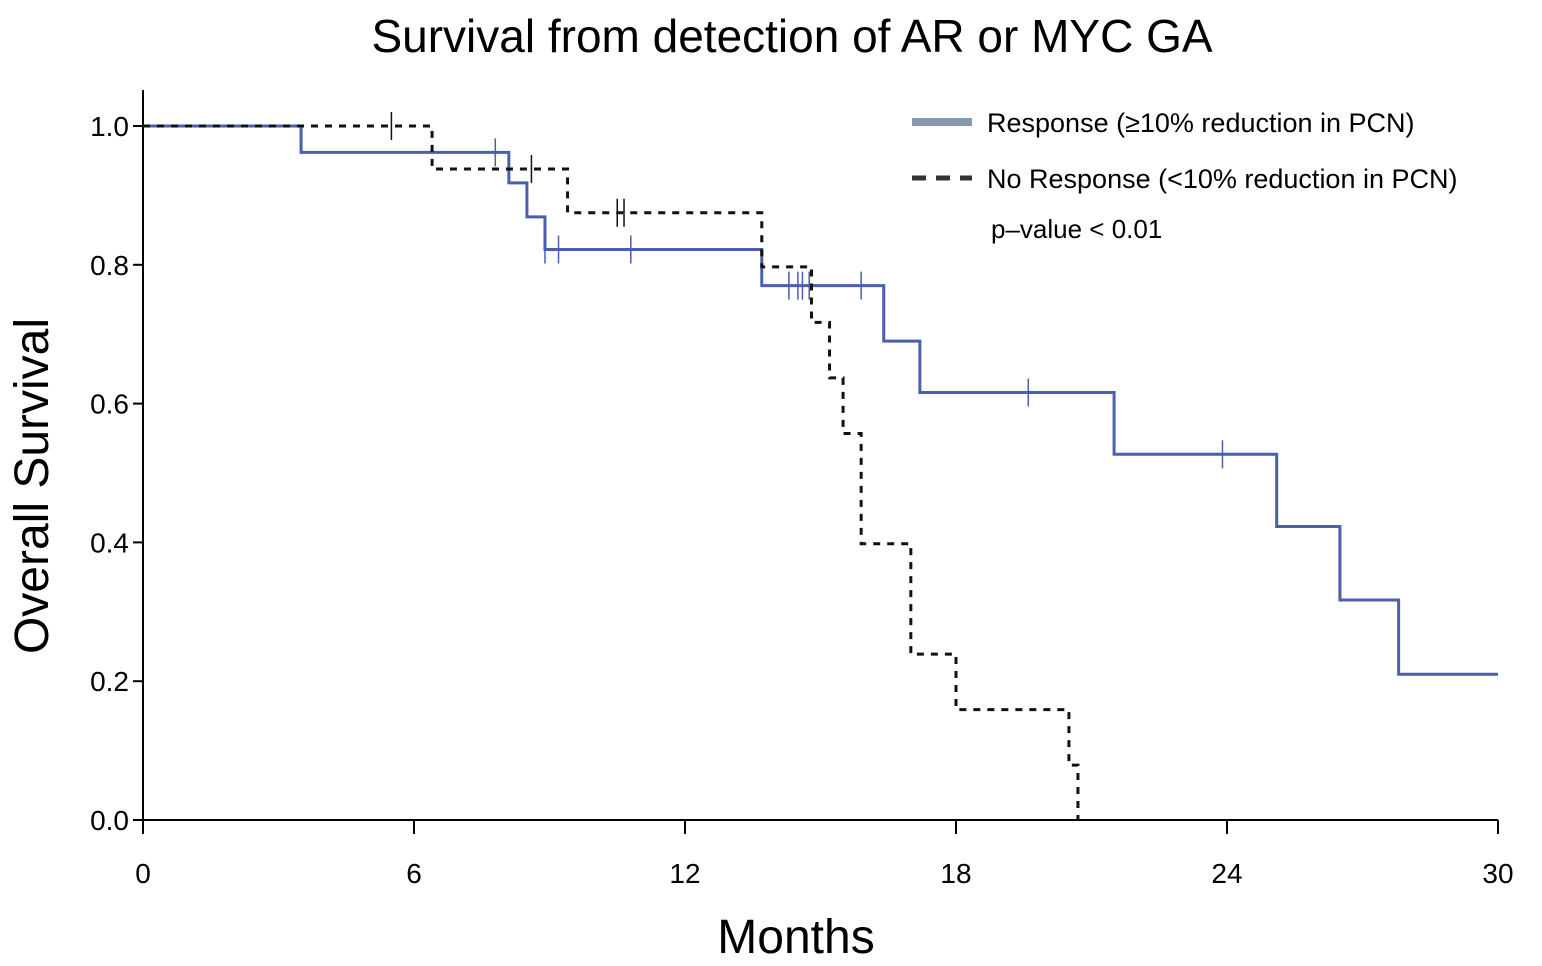  Describe the element at coordinates (414, 873) in the screenshot. I see `x-tick-label: 6` at that location.